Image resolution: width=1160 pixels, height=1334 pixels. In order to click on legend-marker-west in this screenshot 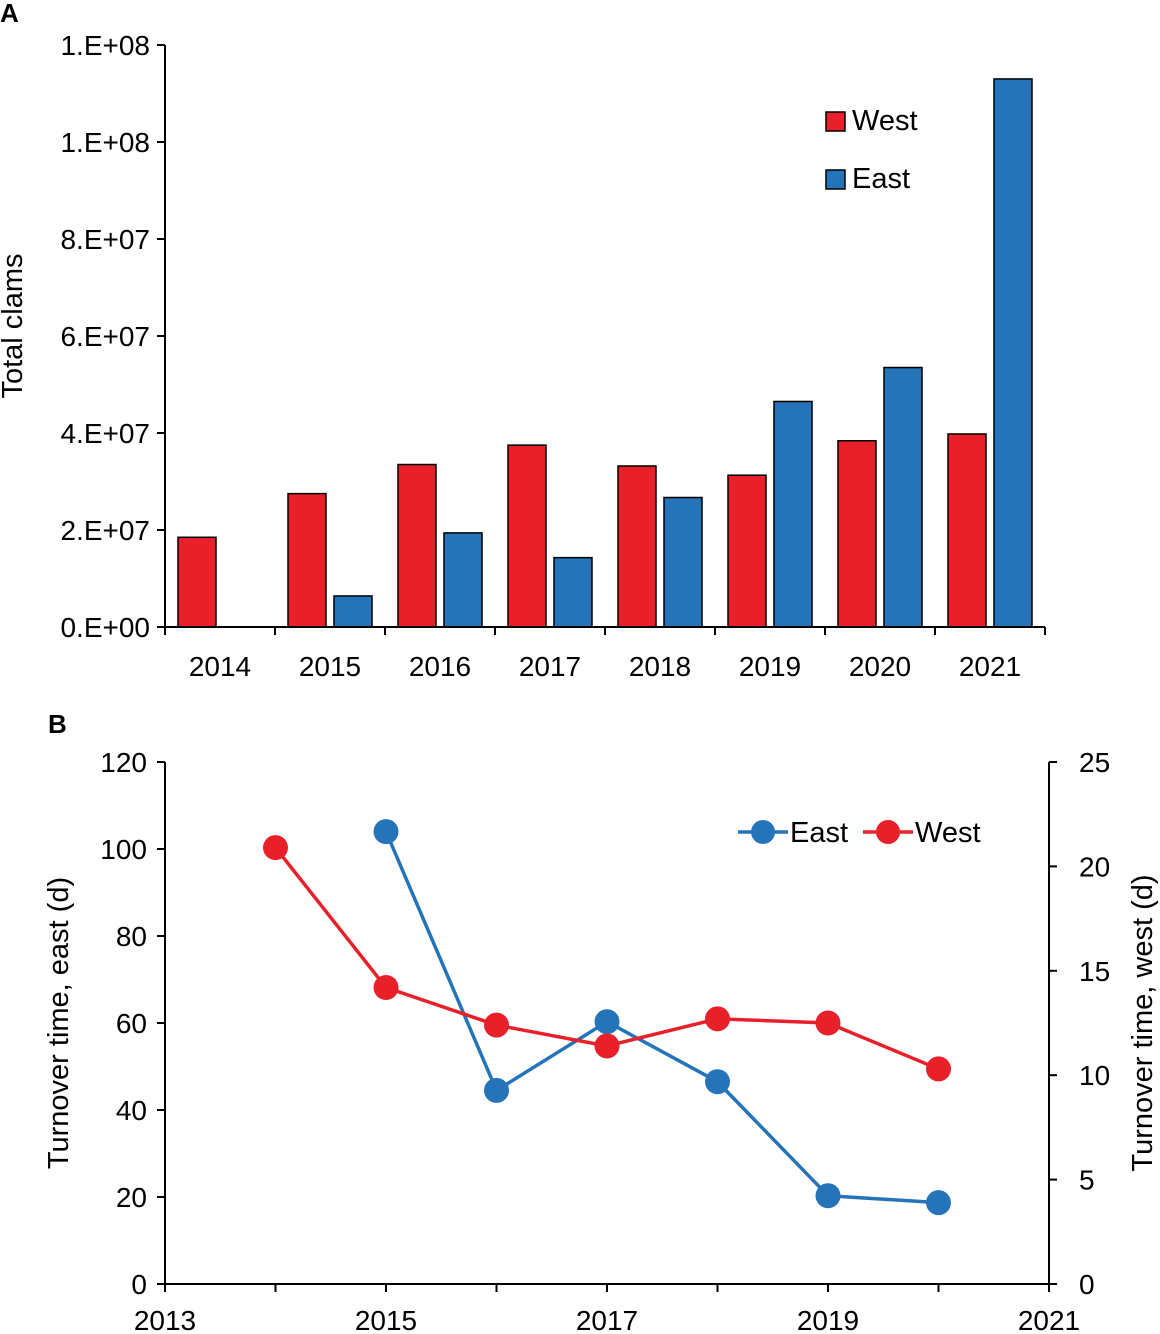, I will do `click(888, 832)`.